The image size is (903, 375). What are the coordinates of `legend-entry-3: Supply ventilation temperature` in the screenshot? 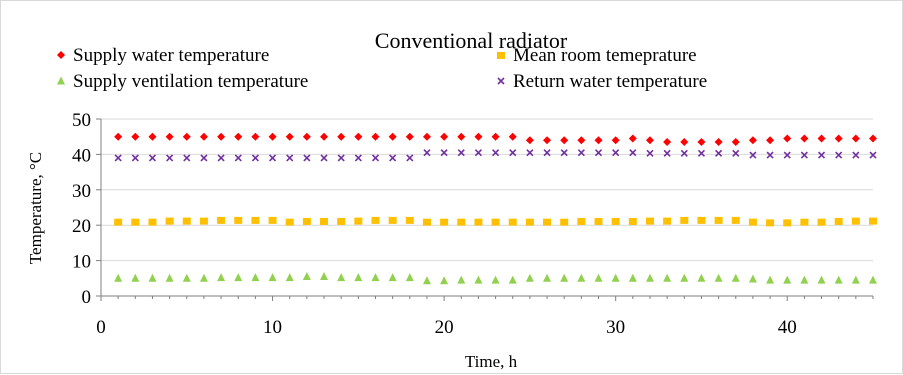 It's located at (182, 81).